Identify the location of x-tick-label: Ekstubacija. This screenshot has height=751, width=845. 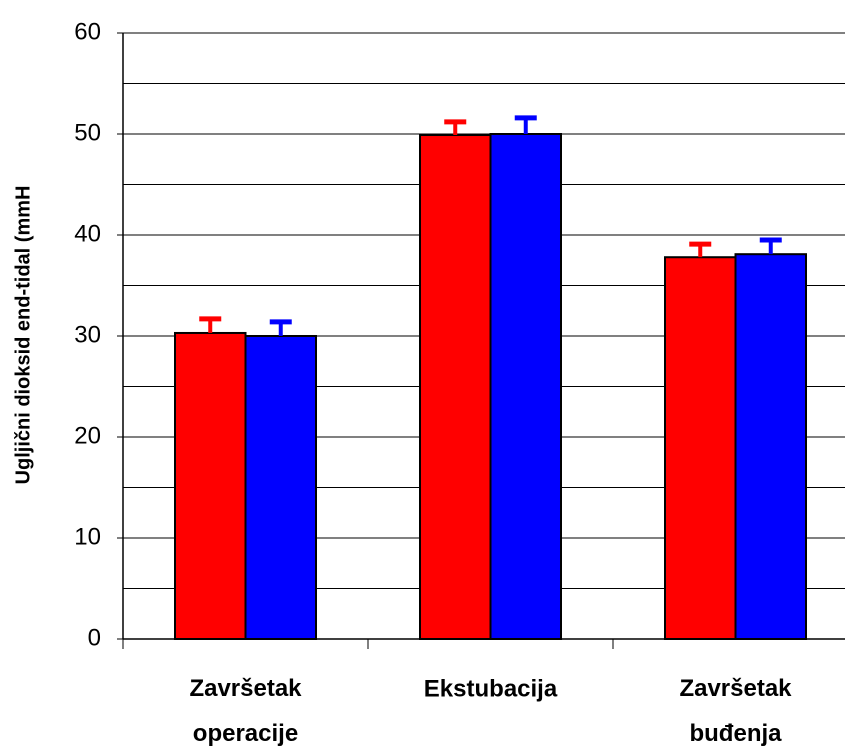
(491, 688).